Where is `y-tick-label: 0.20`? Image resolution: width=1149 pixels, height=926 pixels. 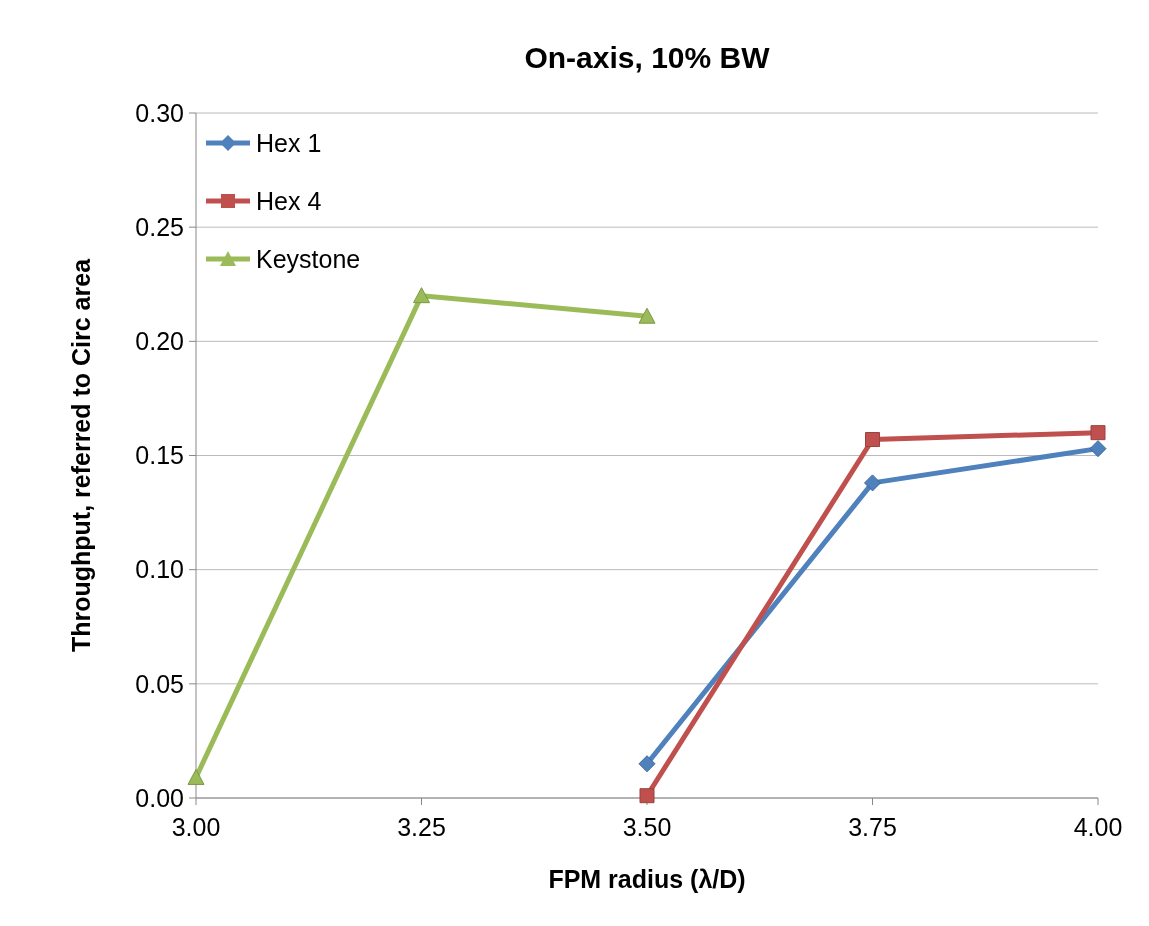 y-tick-label: 0.20 is located at coordinates (159, 341).